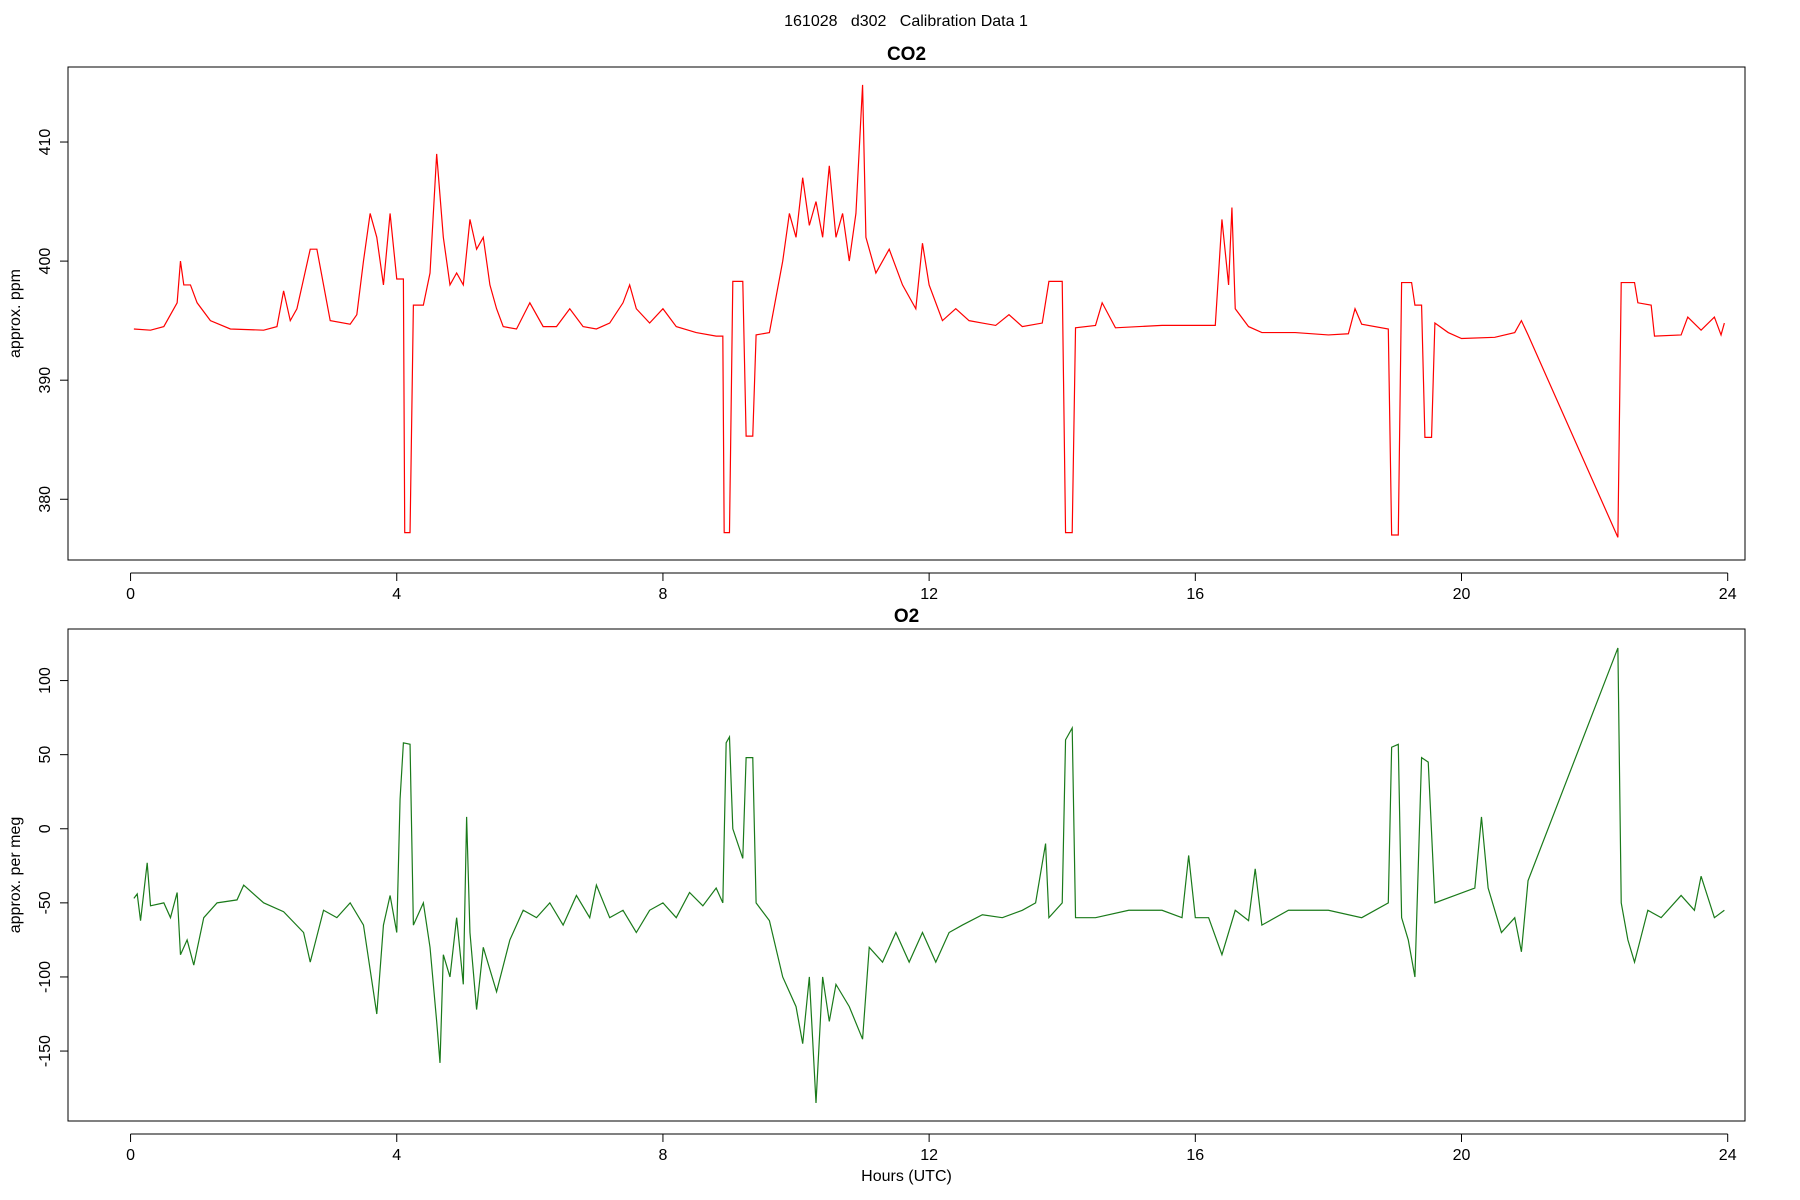 The height and width of the screenshot is (1200, 1800). Describe the element at coordinates (906, 54) in the screenshot. I see `panel-title: CO2` at that location.